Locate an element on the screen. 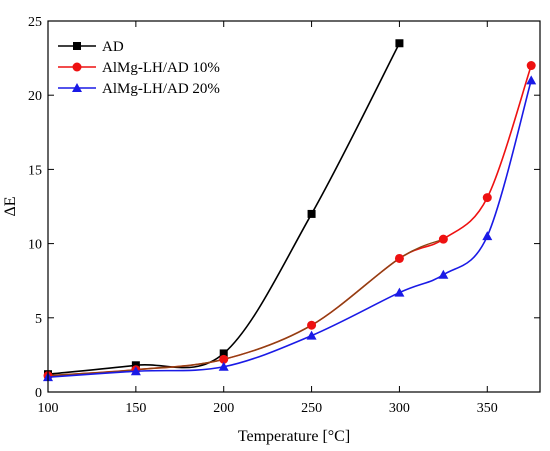 Image resolution: width=550 pixels, height=451 pixels. legend-item-almg-lh-ad-10: AlMg-LH/AD 10% is located at coordinates (139, 68).